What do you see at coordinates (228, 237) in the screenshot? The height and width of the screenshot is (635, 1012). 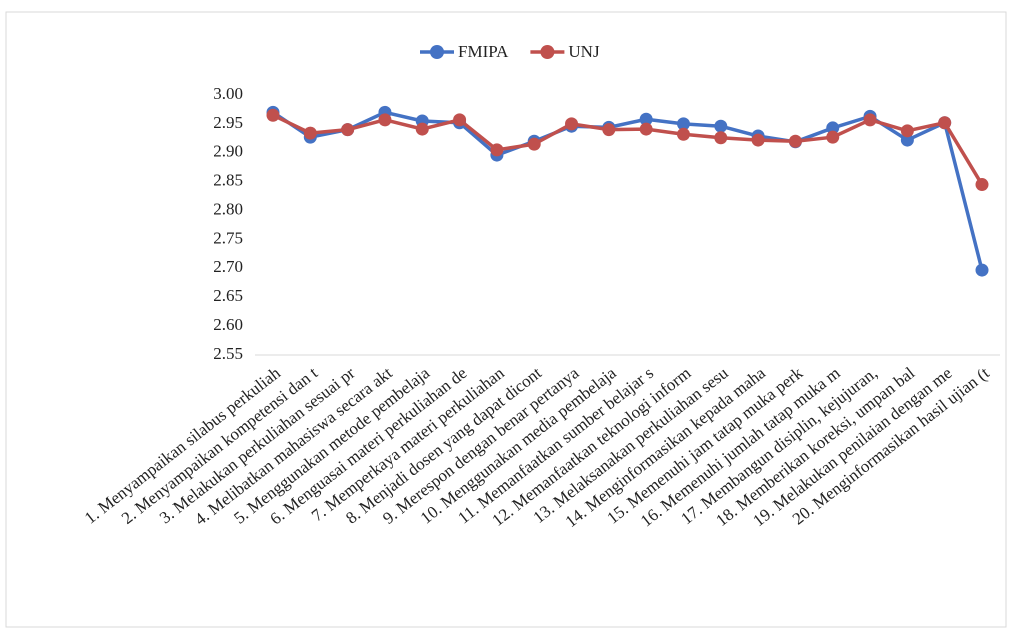 I see `y-tick-label: 2.75` at bounding box center [228, 237].